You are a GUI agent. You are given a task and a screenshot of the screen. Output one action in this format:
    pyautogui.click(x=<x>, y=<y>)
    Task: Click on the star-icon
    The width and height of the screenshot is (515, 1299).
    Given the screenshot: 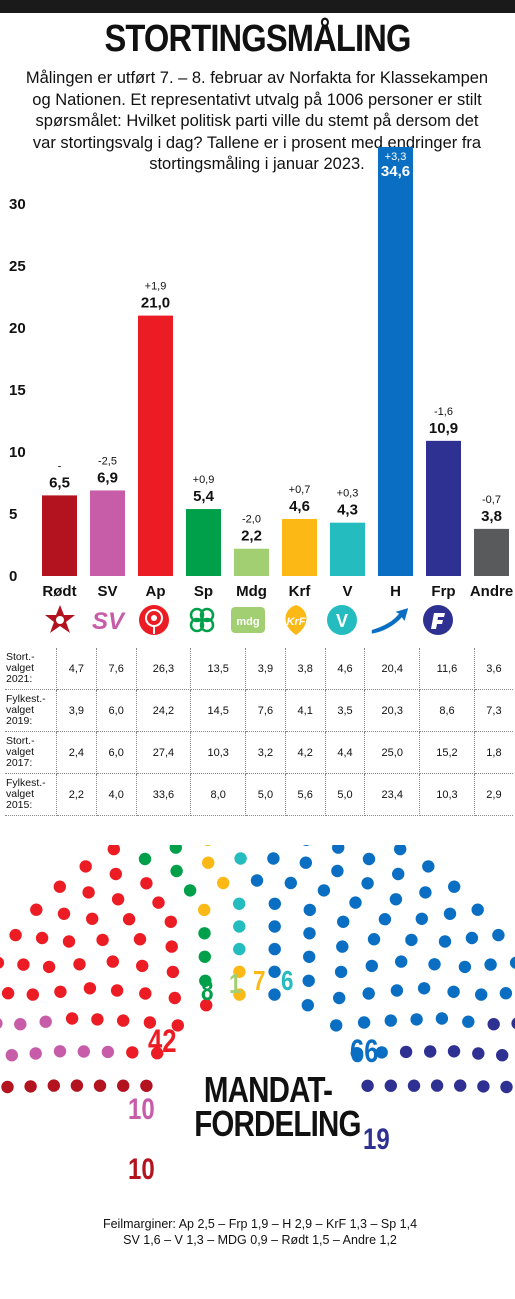 What is the action you would take?
    pyautogui.click(x=60, y=620)
    